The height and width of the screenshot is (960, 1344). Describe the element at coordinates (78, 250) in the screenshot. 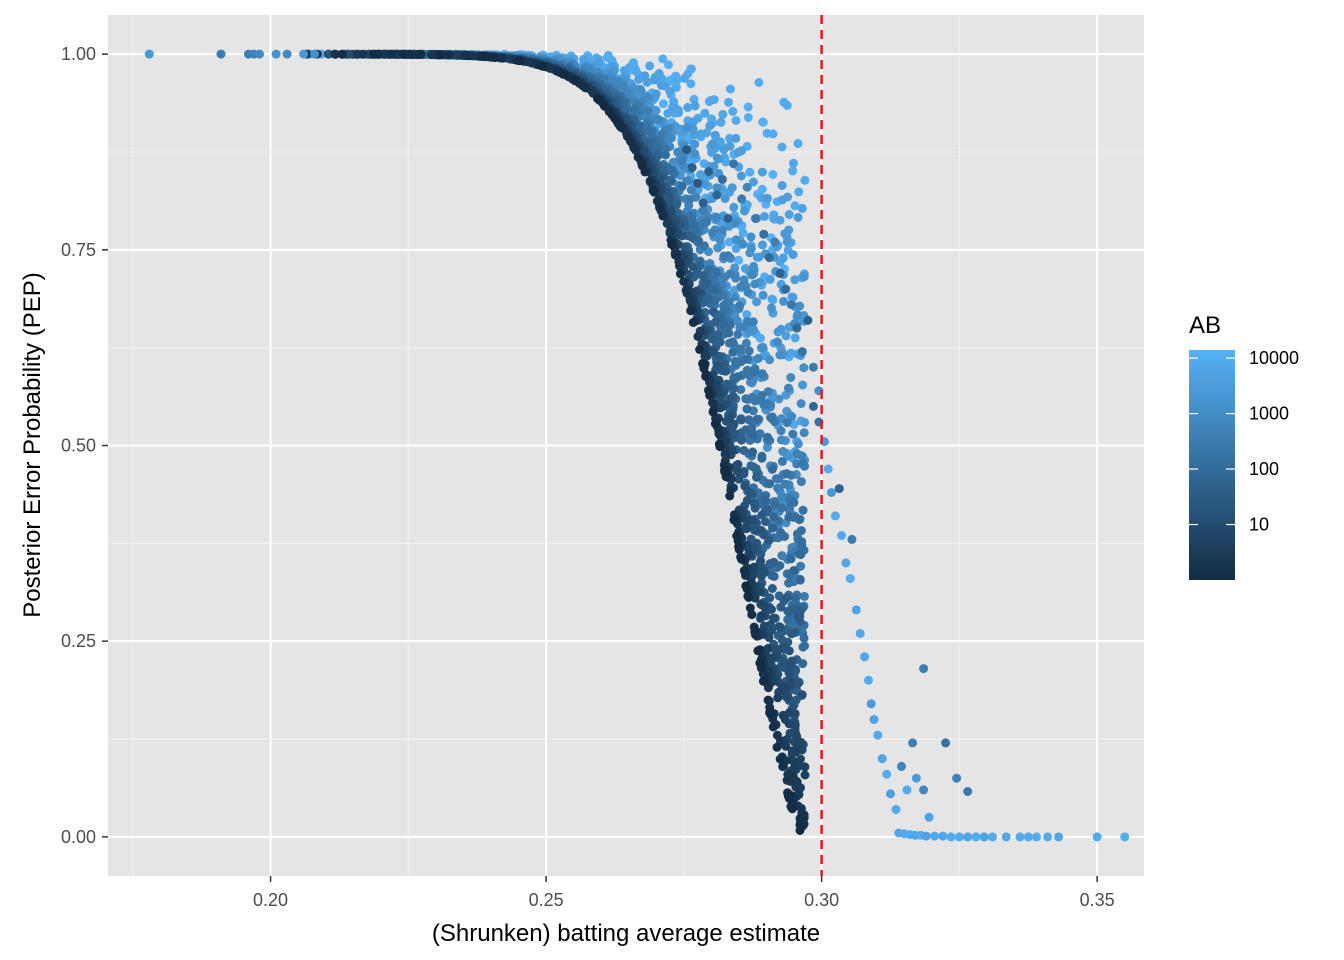

I see `y-tick-label: 0.75` at that location.